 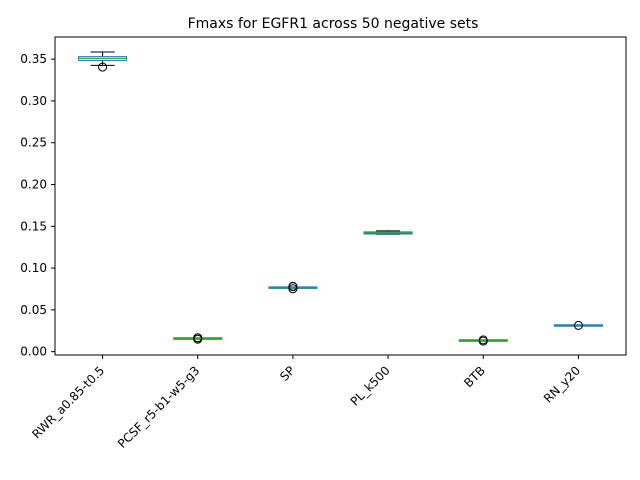 What do you see at coordinates (33, 101) in the screenshot?
I see `y-tick-label: 0.30` at bounding box center [33, 101].